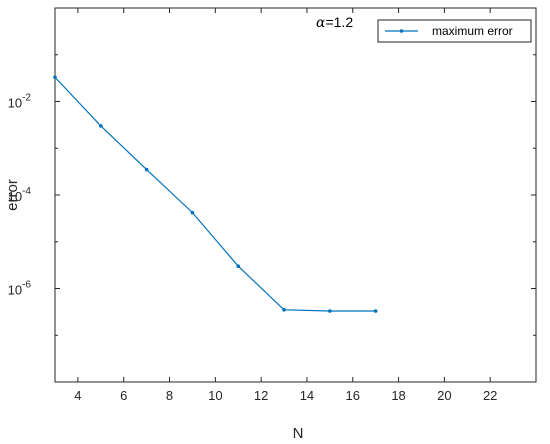 The width and height of the screenshot is (550, 444). I want to click on legend-box, so click(454, 31).